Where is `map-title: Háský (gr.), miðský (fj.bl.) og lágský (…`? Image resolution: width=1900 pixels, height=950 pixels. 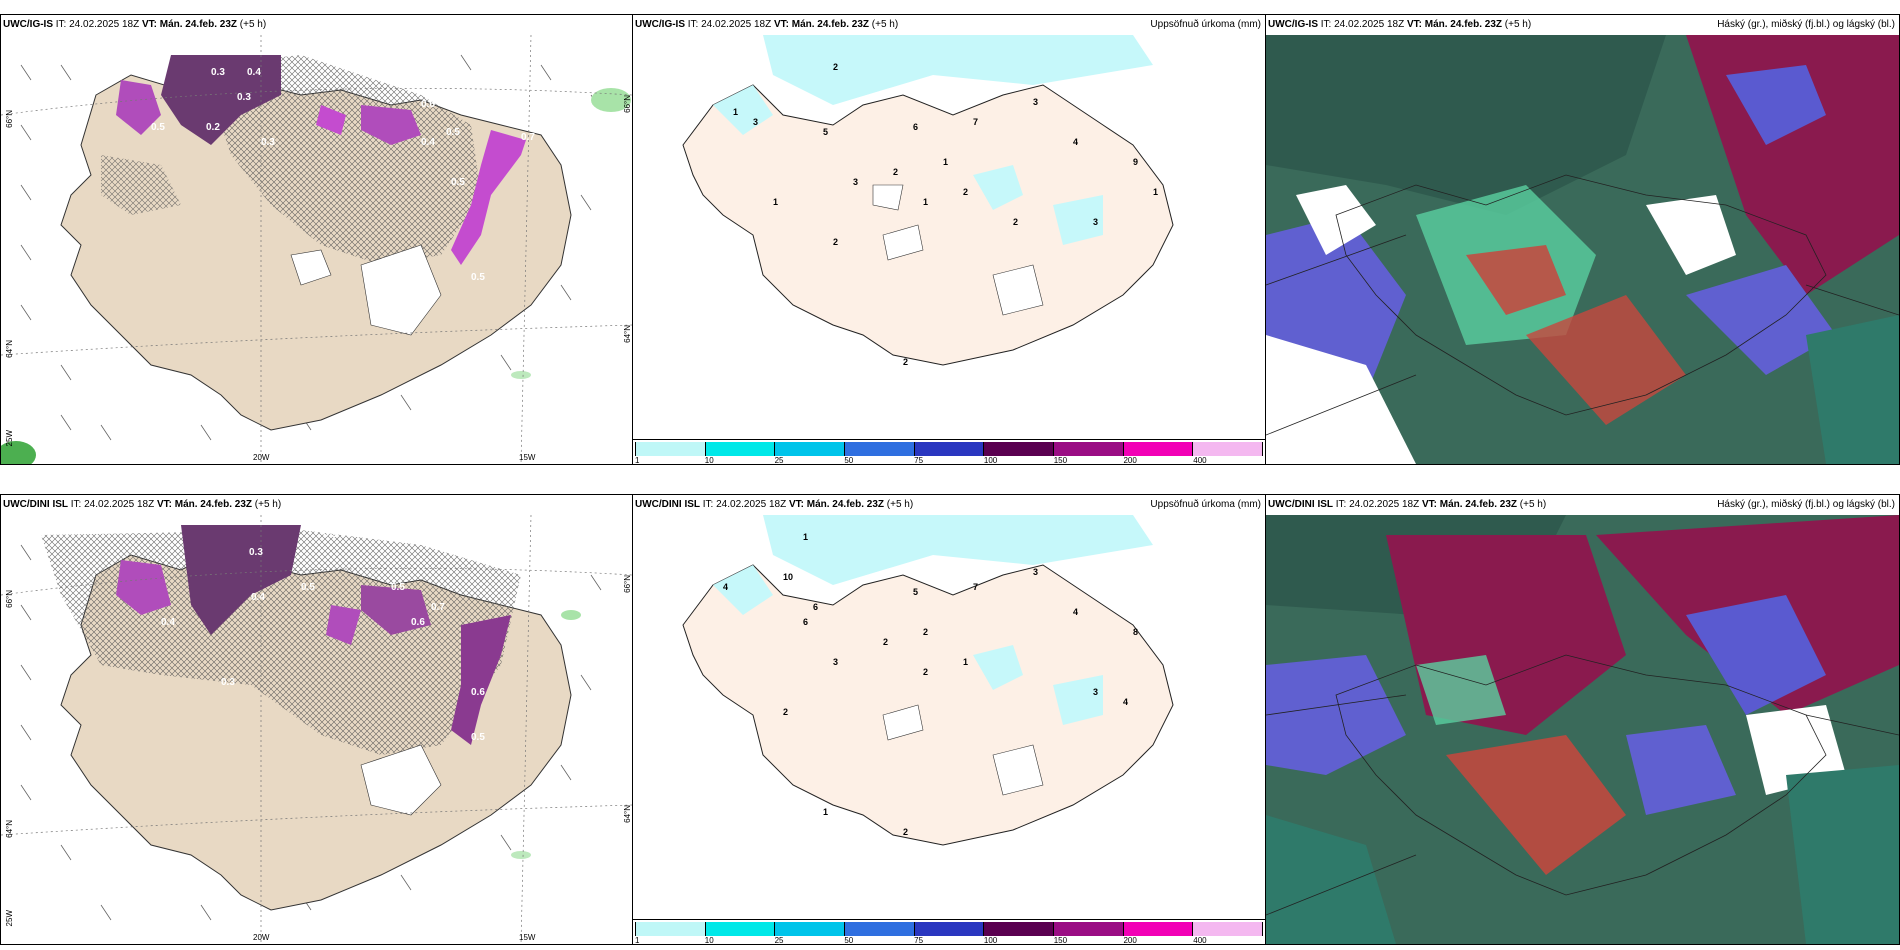 map-title: Háský (gr.), miðský (fj.bl.) og lágský (… is located at coordinates (1806, 24).